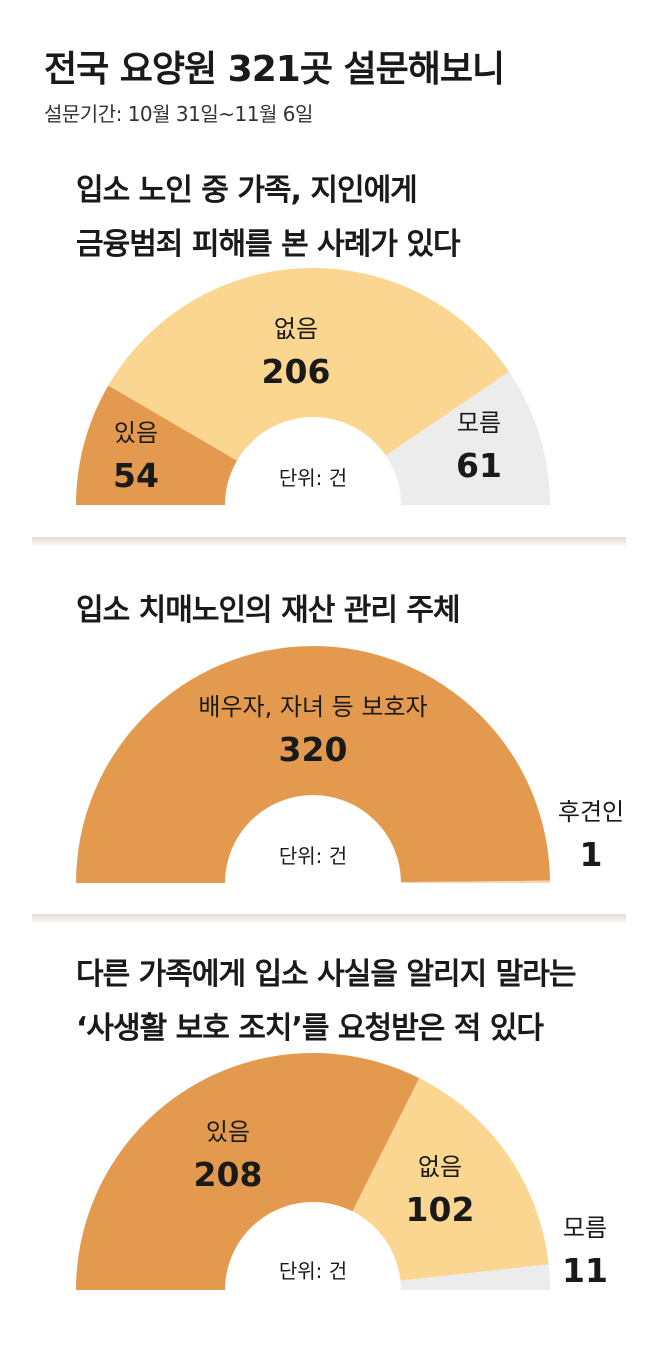  What do you see at coordinates (475, 1277) in the screenshot?
I see `chart-3-slice-모름` at bounding box center [475, 1277].